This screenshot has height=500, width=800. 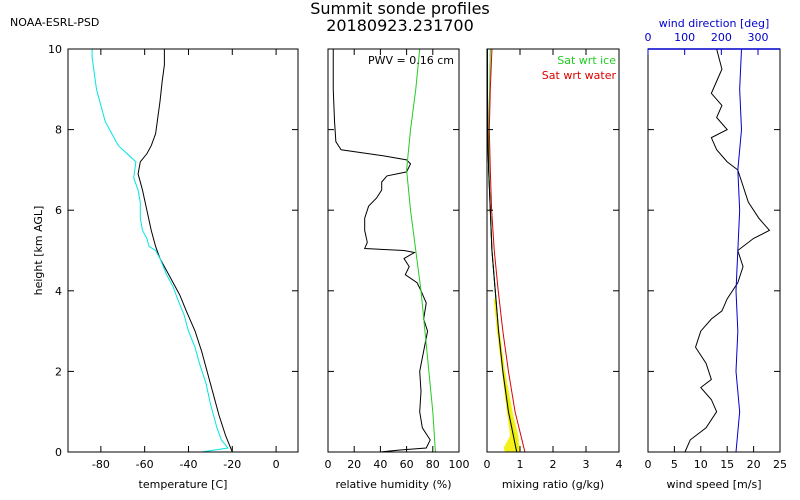 I want to click on temperature-xtick-label: -80, so click(x=101, y=464).